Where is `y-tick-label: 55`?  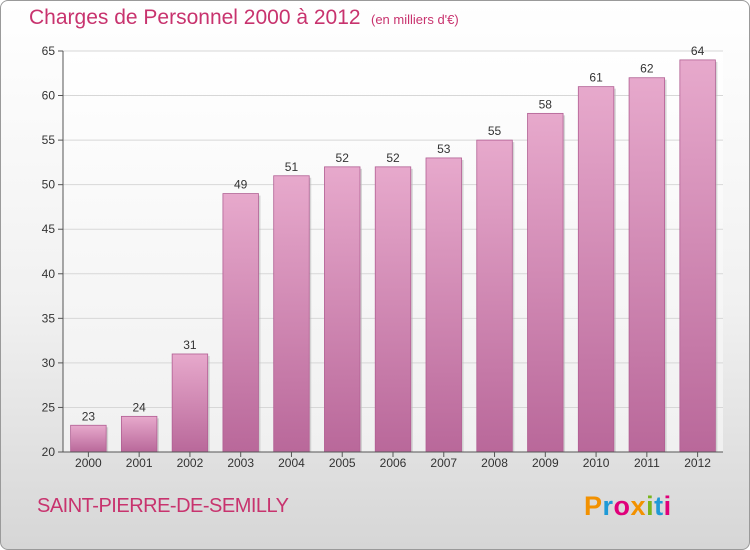 y-tick-label: 55 is located at coordinates (49, 140).